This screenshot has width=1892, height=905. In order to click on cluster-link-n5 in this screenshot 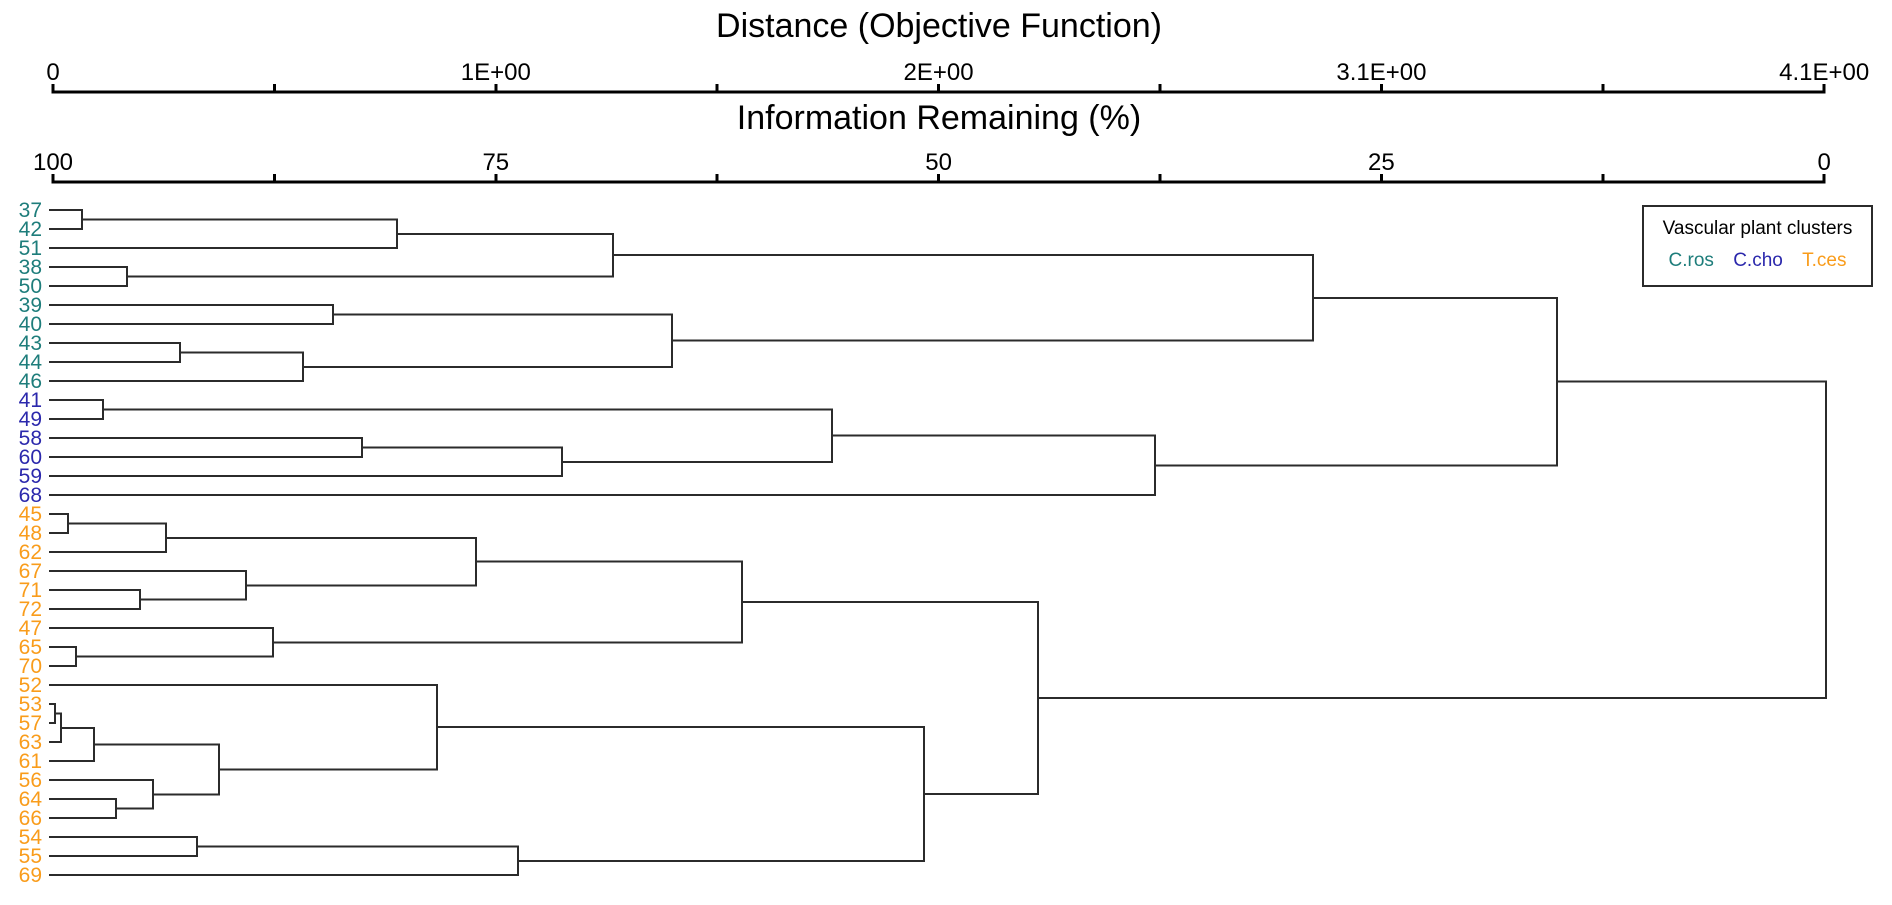, I will do `click(191, 314)`.